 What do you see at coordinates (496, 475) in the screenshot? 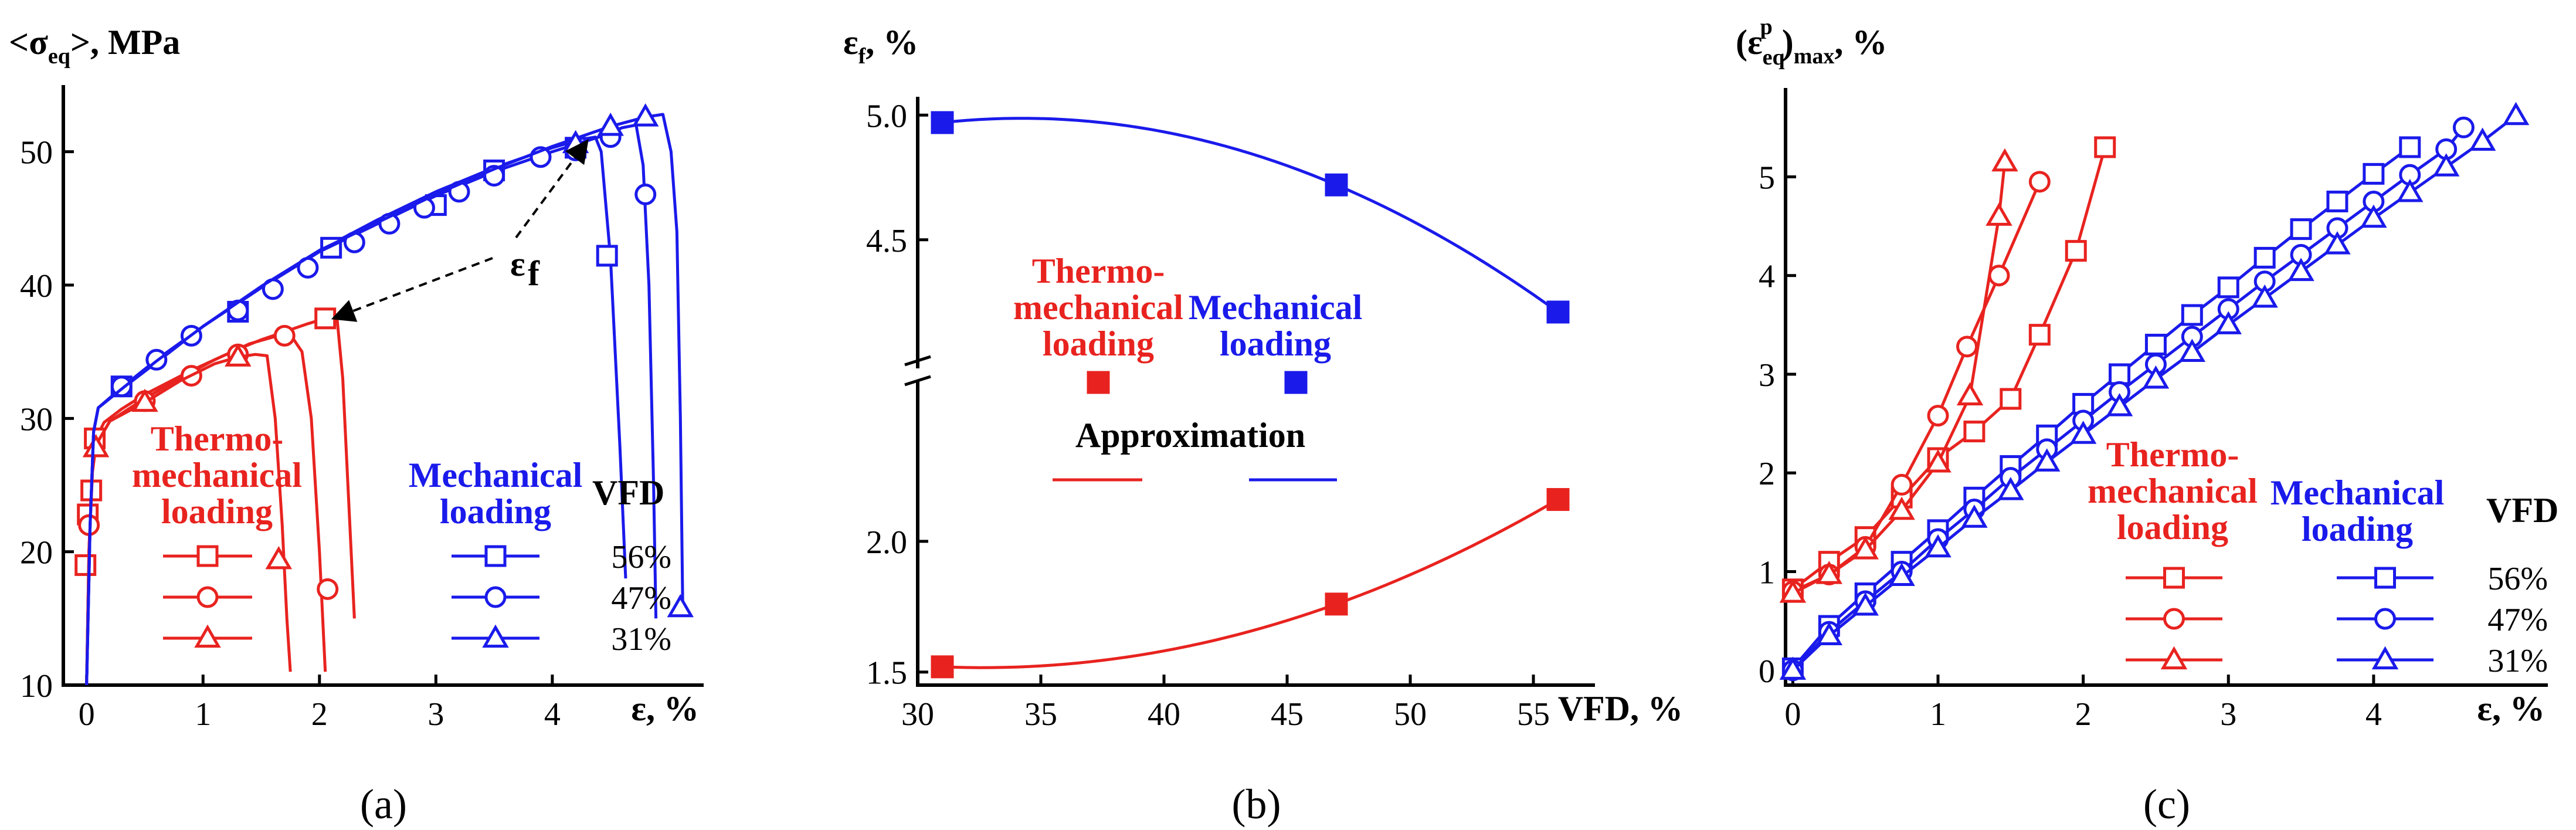
I see `legend-mech-title: Mechanical` at bounding box center [496, 475].